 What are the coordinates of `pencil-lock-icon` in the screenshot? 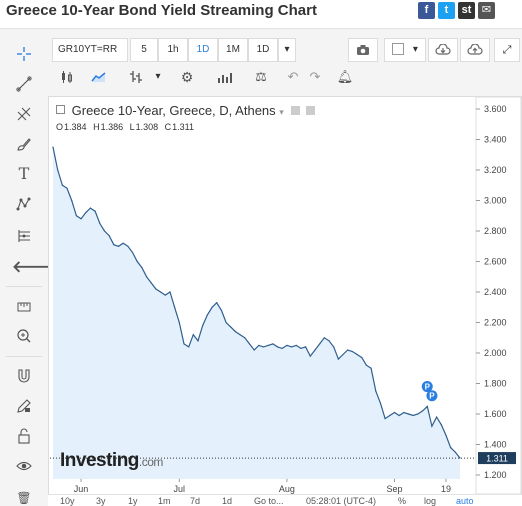 It's located at (24, 406).